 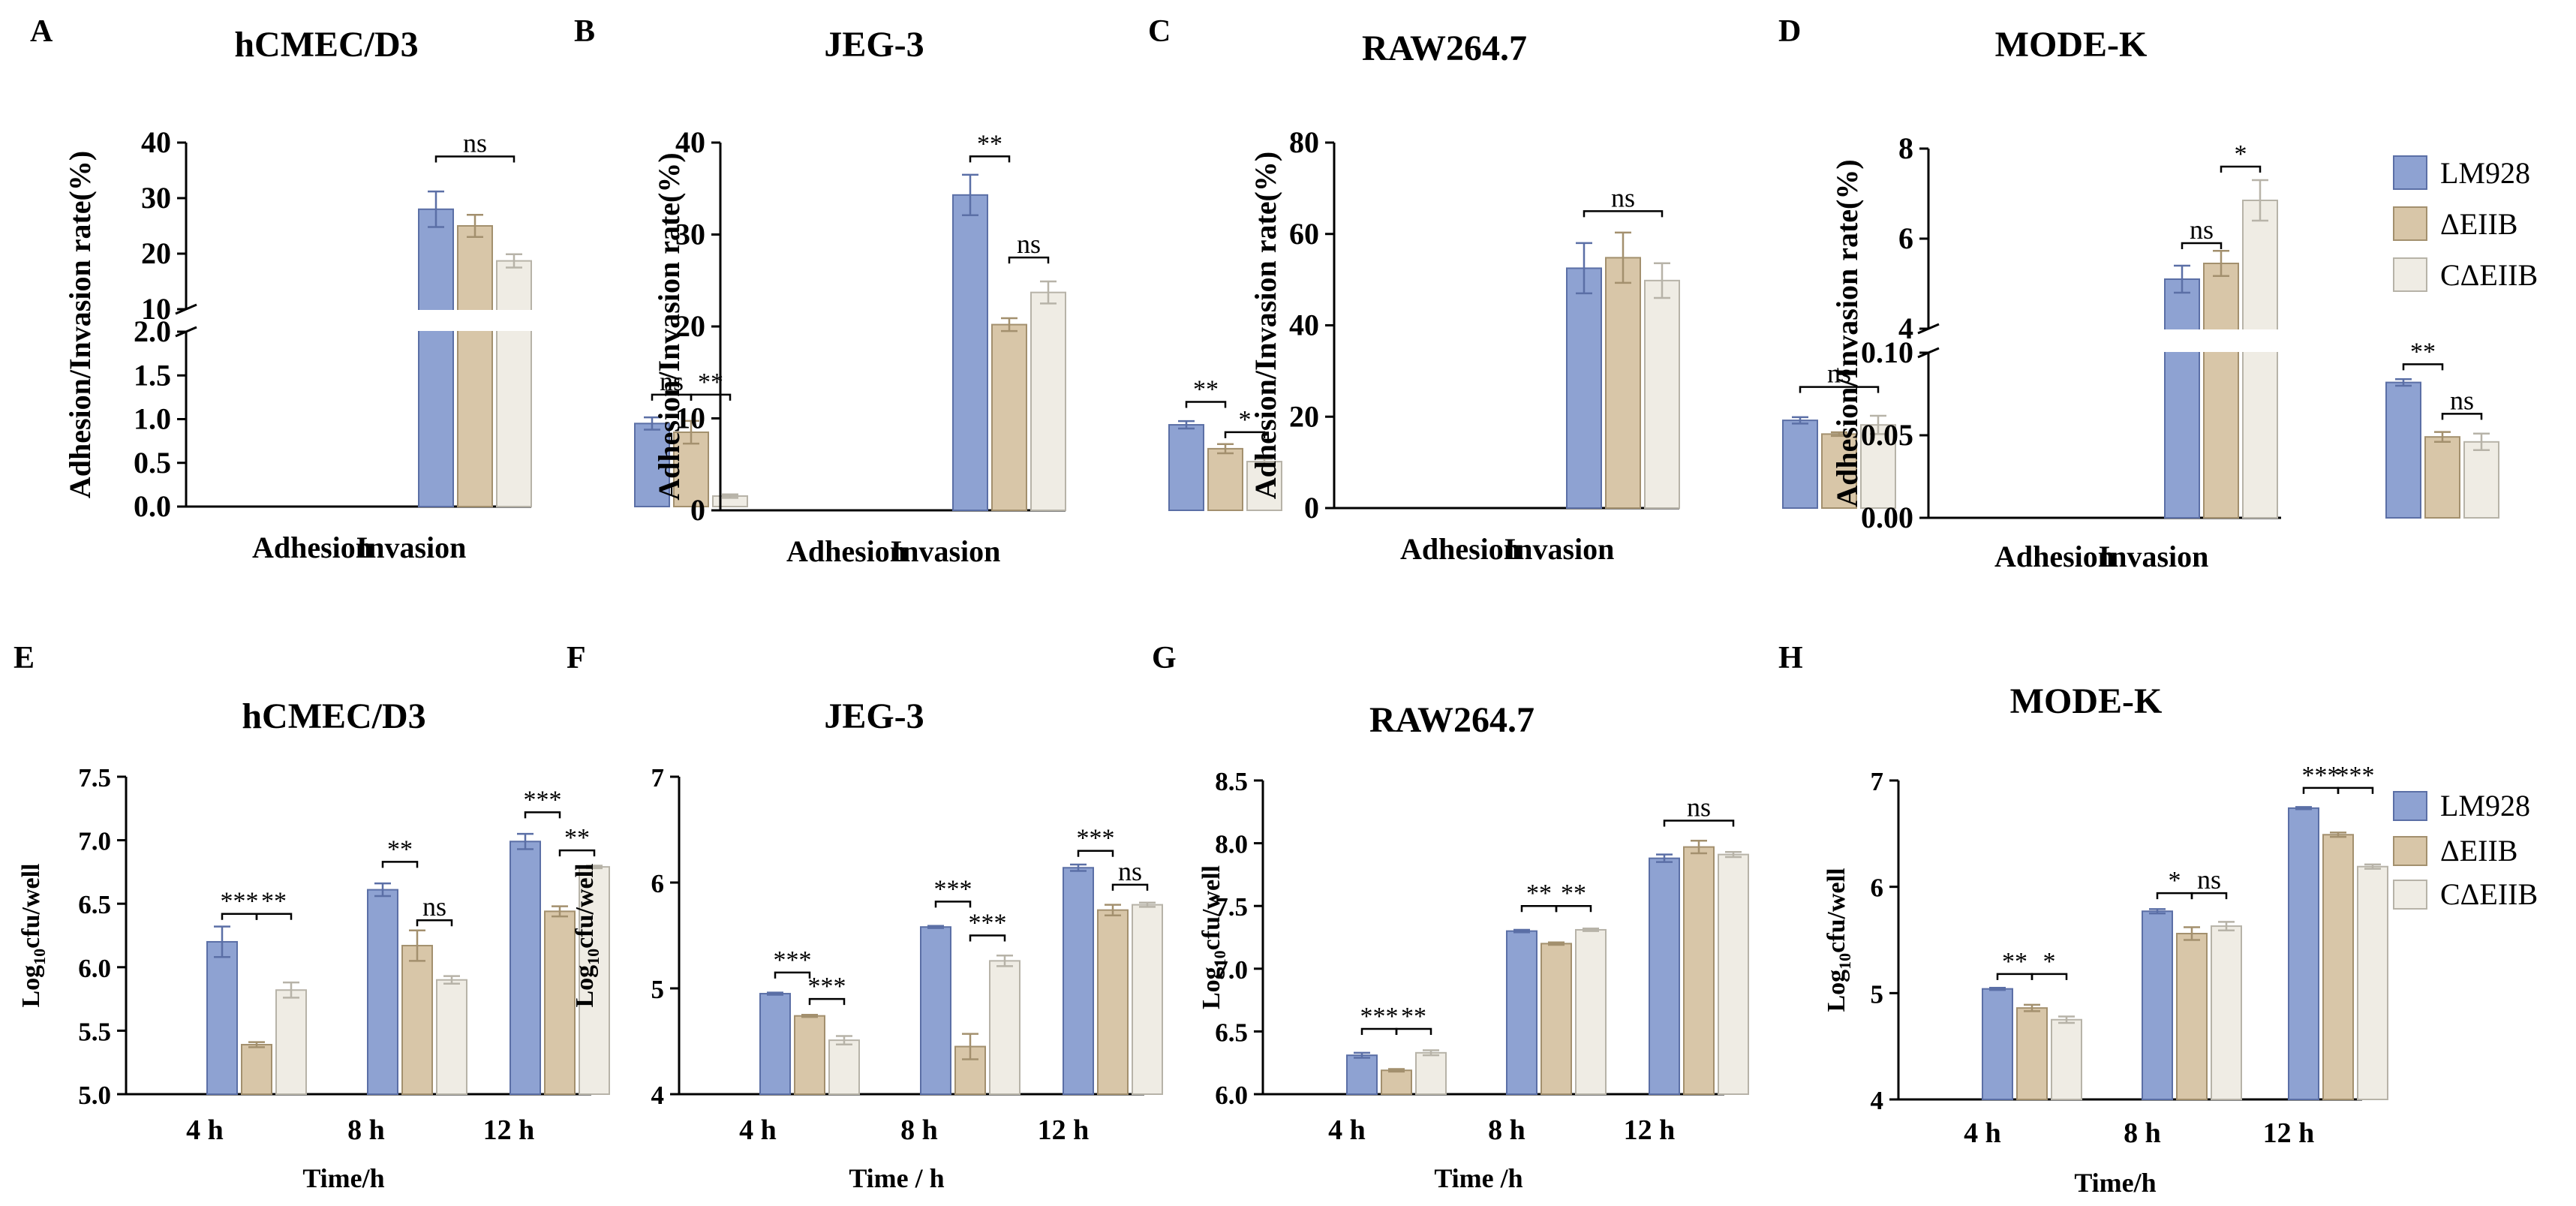 I want to click on panel-e-y-axis: 5.0 5.5 6.0 6.5 7.0 7.5, so click(x=103, y=936).